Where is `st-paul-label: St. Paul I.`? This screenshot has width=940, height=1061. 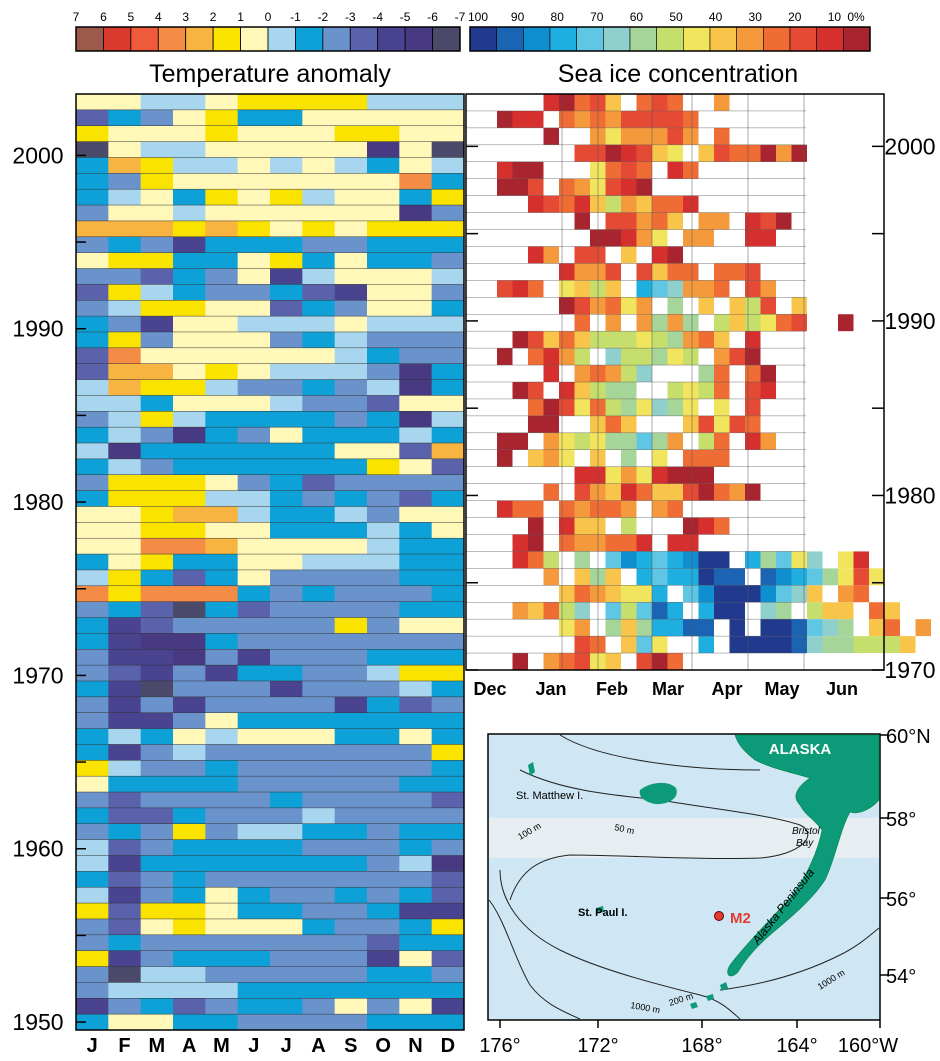
st-paul-label: St. Paul I. is located at coordinates (603, 913).